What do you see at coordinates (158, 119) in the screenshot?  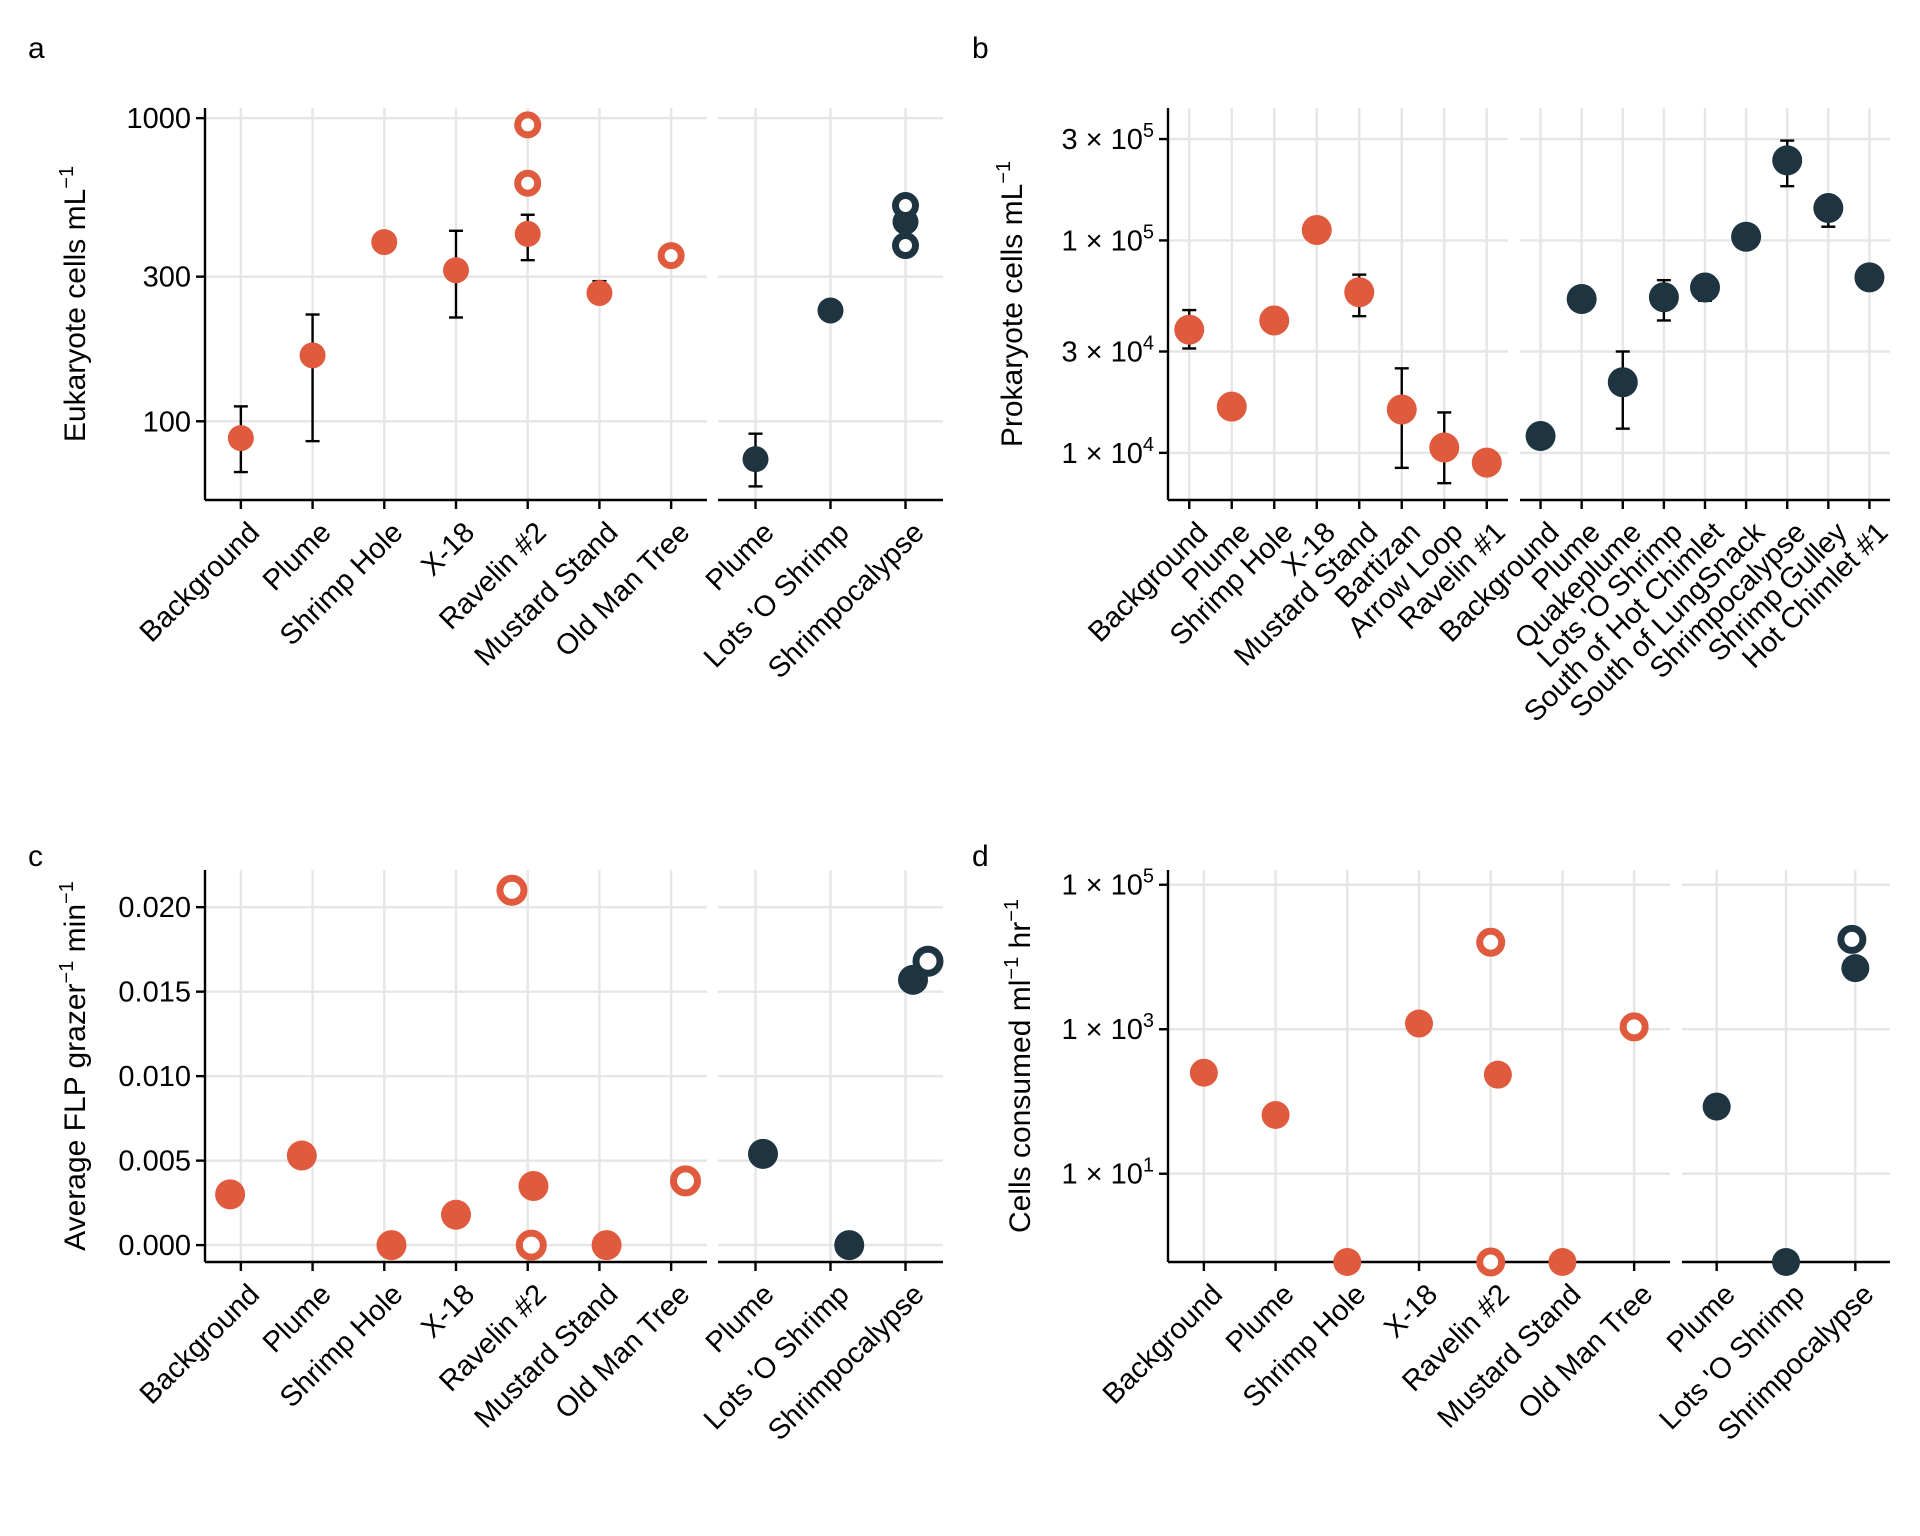 I see `y-tick-label: 1000` at bounding box center [158, 119].